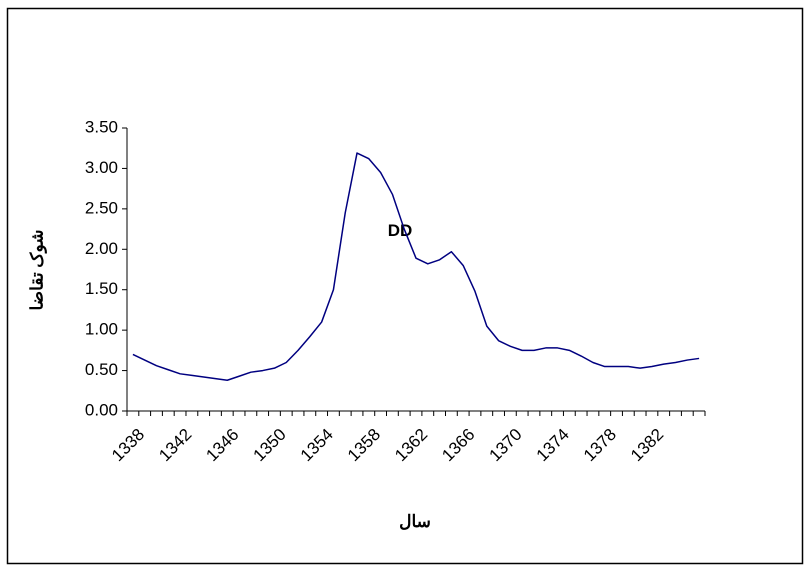  What do you see at coordinates (101, 167) in the screenshot?
I see `y-tick-label: 3.00` at bounding box center [101, 167].